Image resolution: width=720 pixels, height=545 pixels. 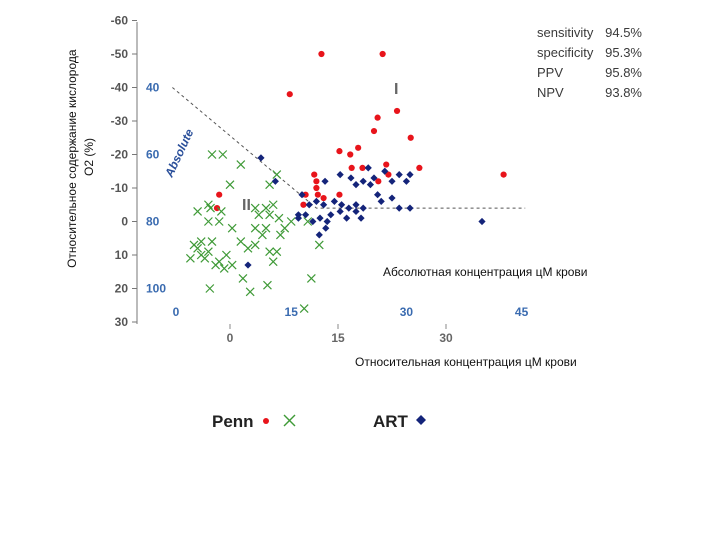 What do you see at coordinates (421, 420) in the screenshot?
I see `legend-art-blue-diamond` at bounding box center [421, 420].